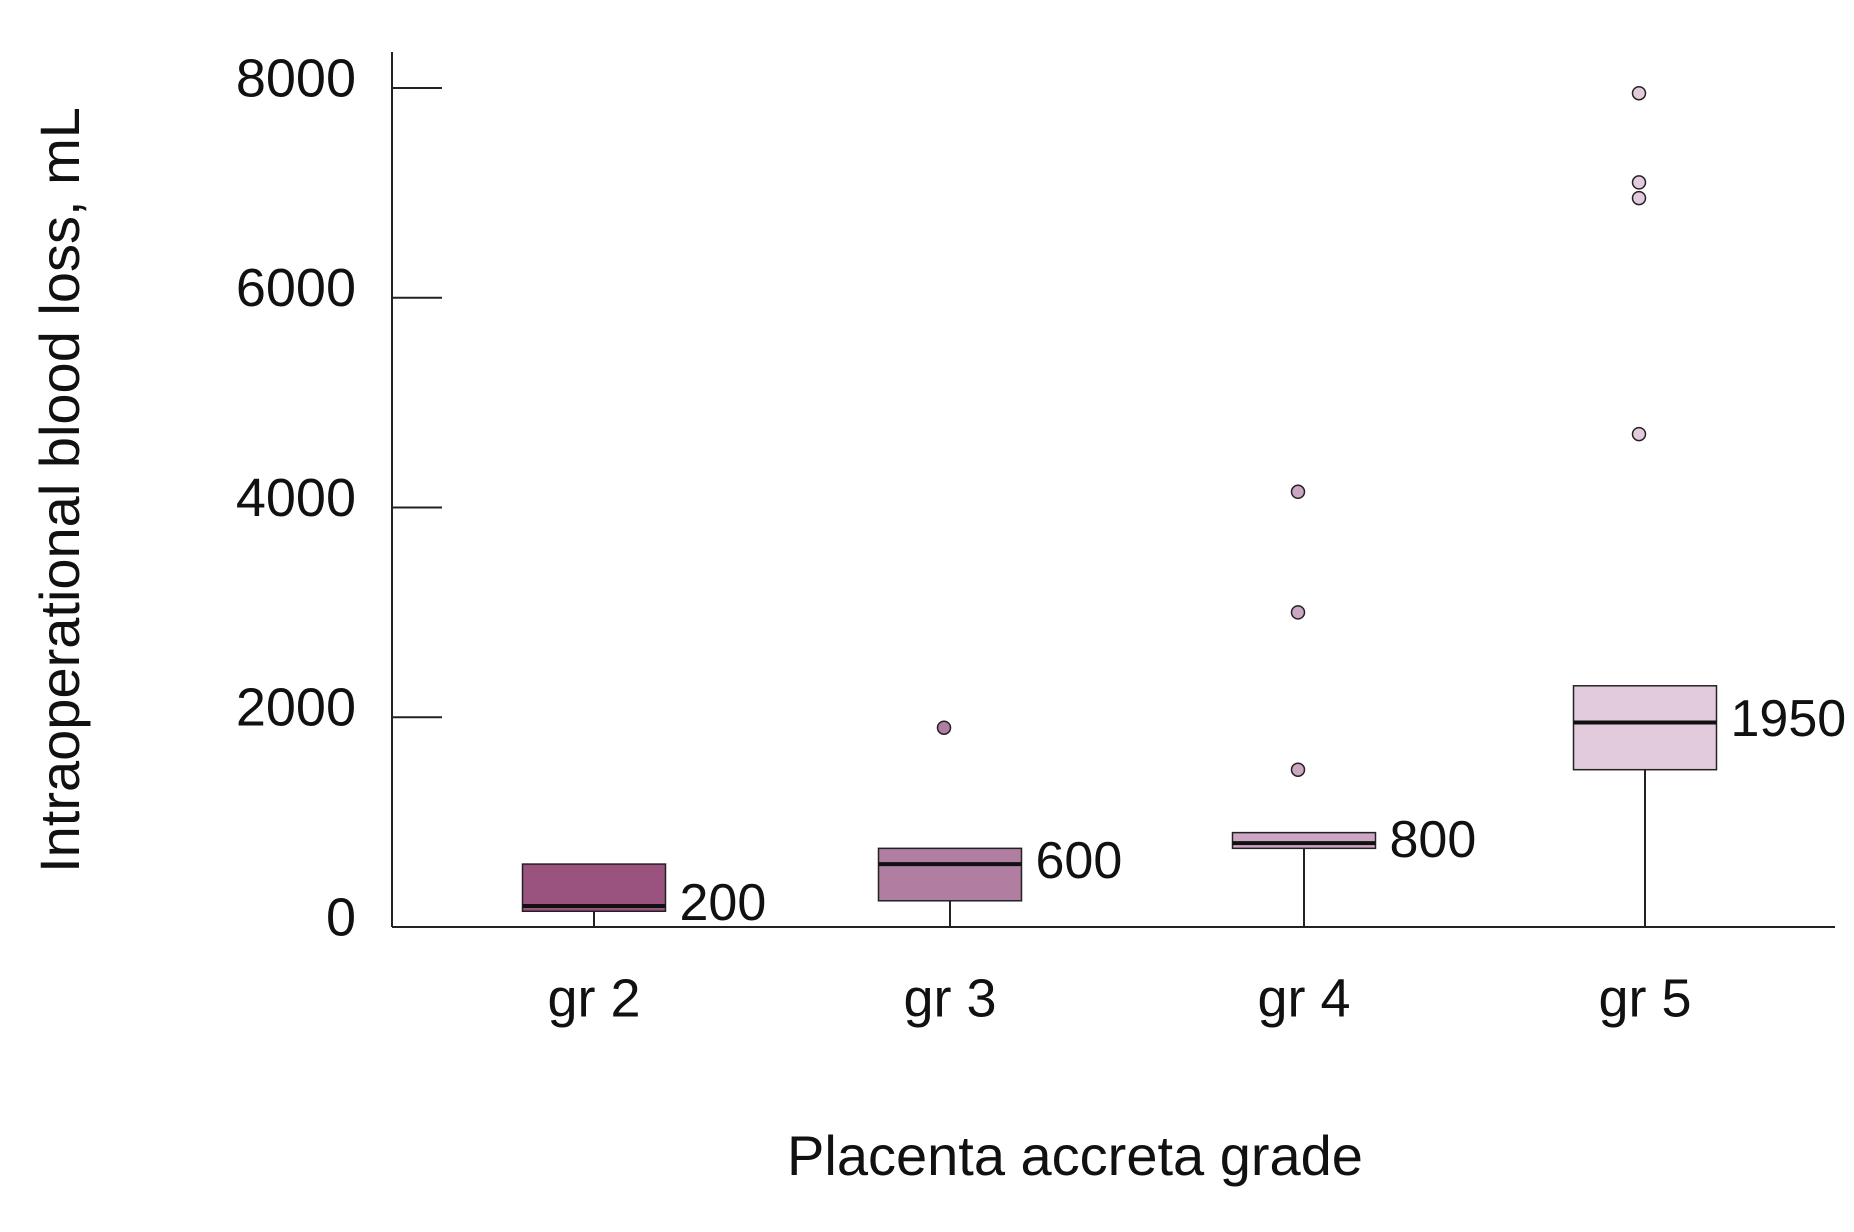  What do you see at coordinates (1079, 861) in the screenshot?
I see `median-label: 600` at bounding box center [1079, 861].